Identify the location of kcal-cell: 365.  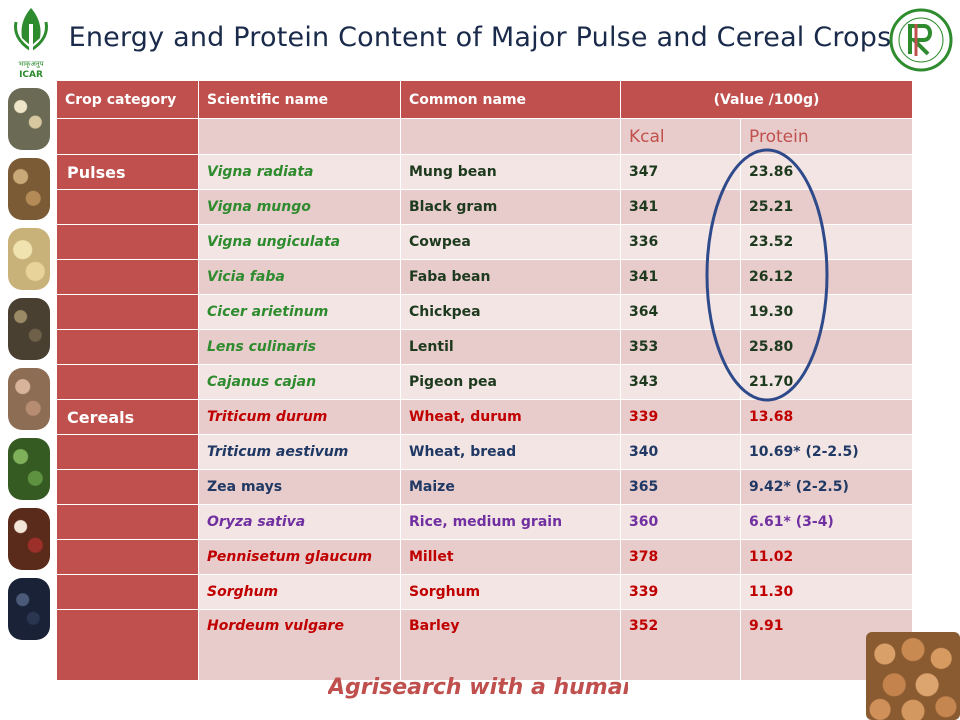
(680, 487).